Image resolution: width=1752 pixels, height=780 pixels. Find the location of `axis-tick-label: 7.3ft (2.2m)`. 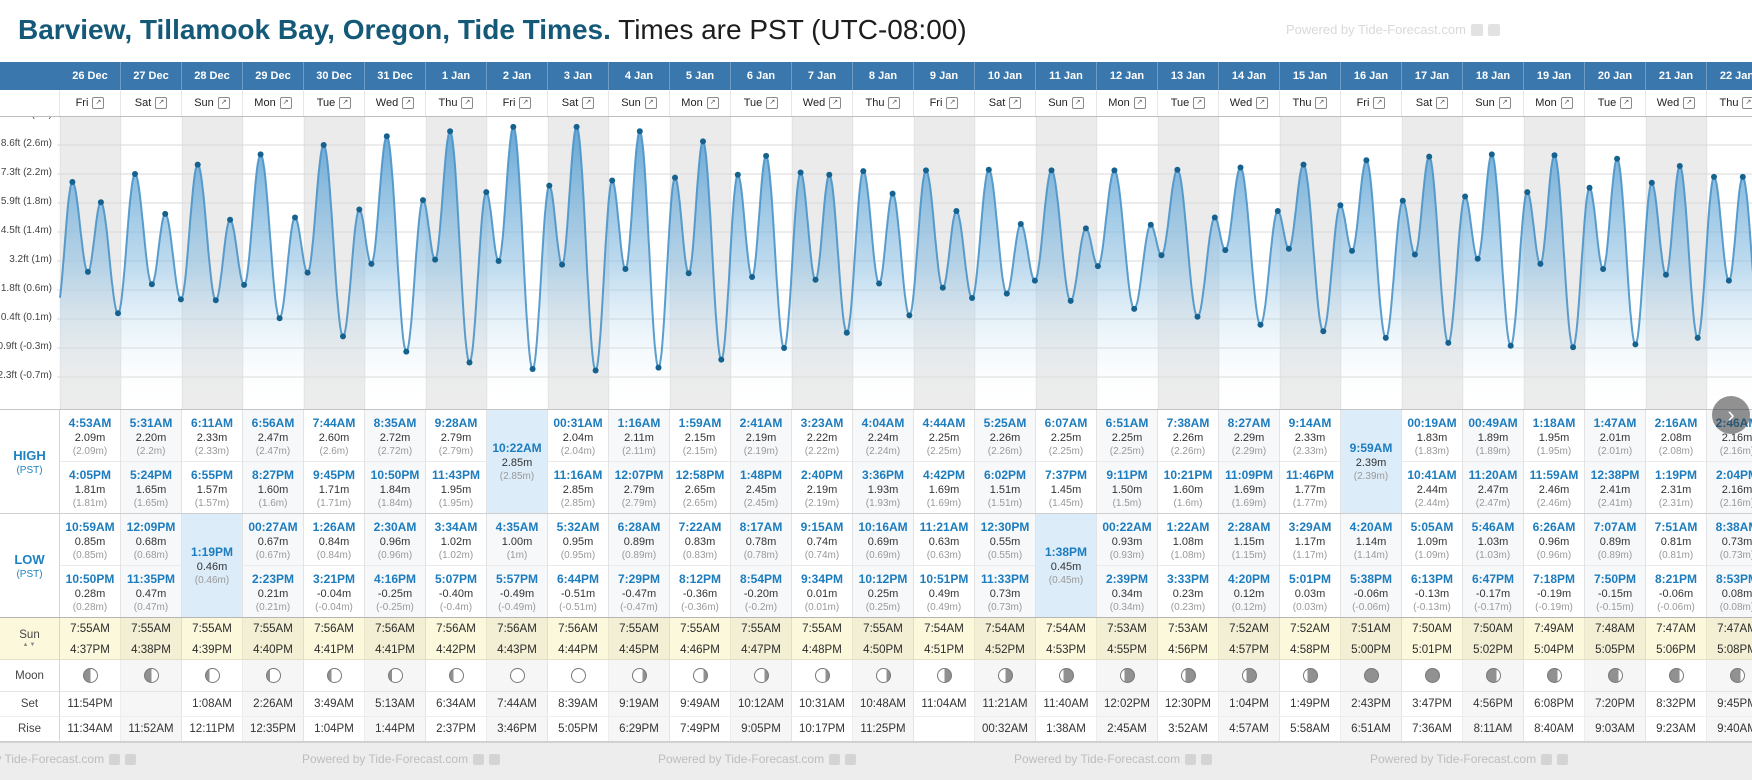

axis-tick-label: 7.3ft (2.2m) is located at coordinates (26, 172).